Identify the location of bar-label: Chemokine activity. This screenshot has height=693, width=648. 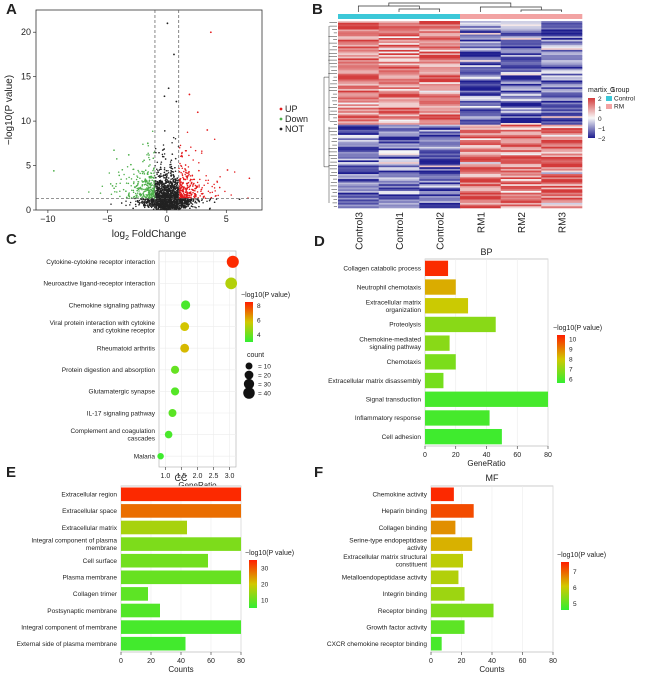
(399, 495).